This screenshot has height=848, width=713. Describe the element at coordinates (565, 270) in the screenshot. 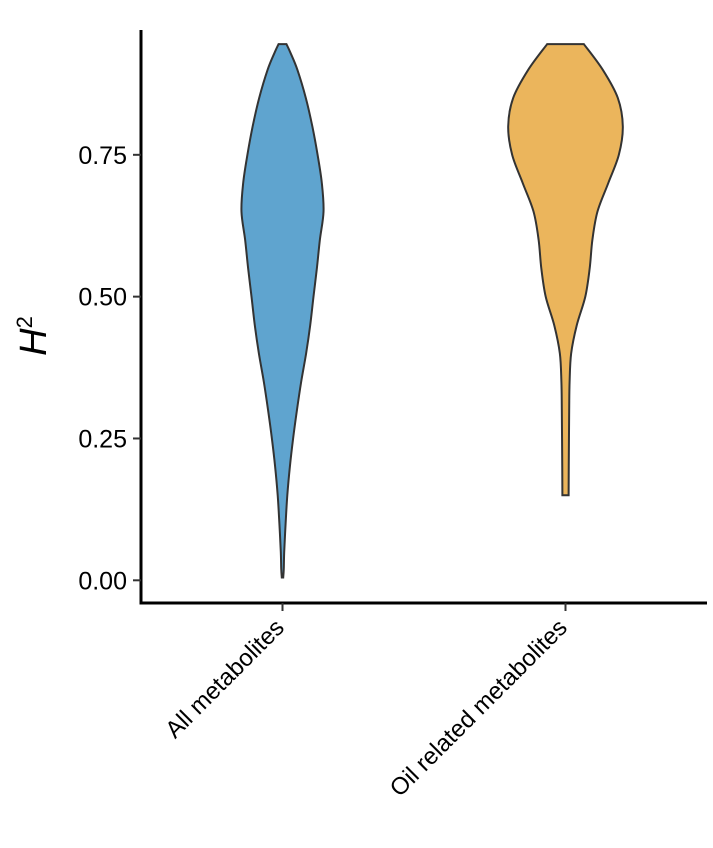

I see `violin-oil-related-metabolites` at that location.